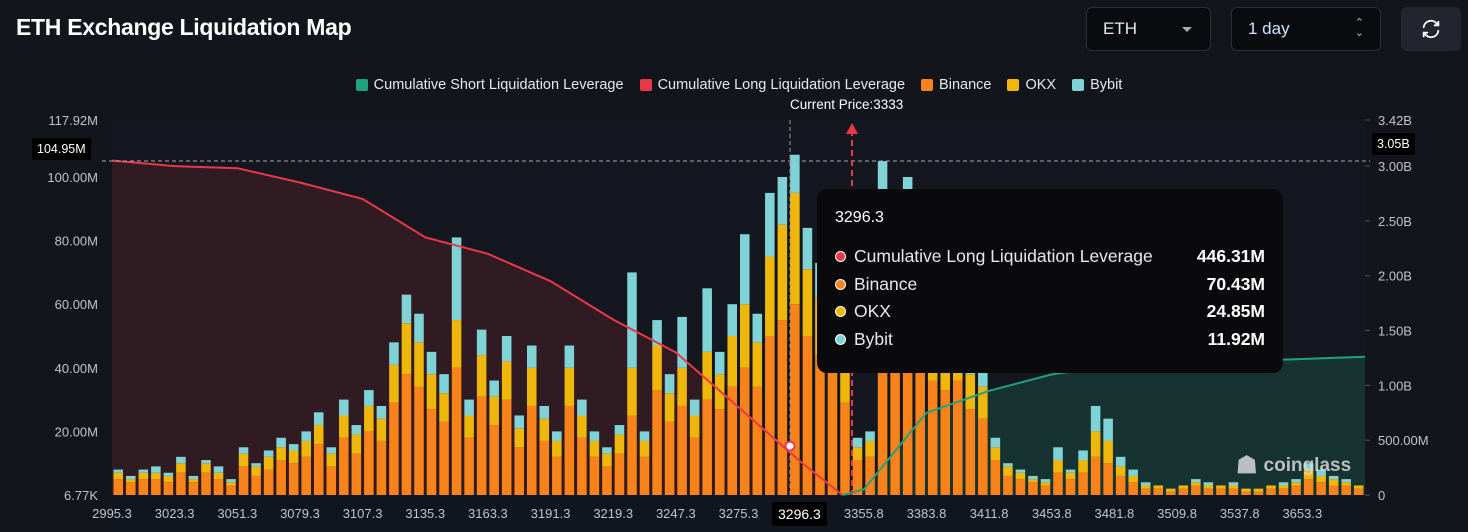  Describe the element at coordinates (1302, 513) in the screenshot. I see `x-axis-tick: 3653.3` at that location.